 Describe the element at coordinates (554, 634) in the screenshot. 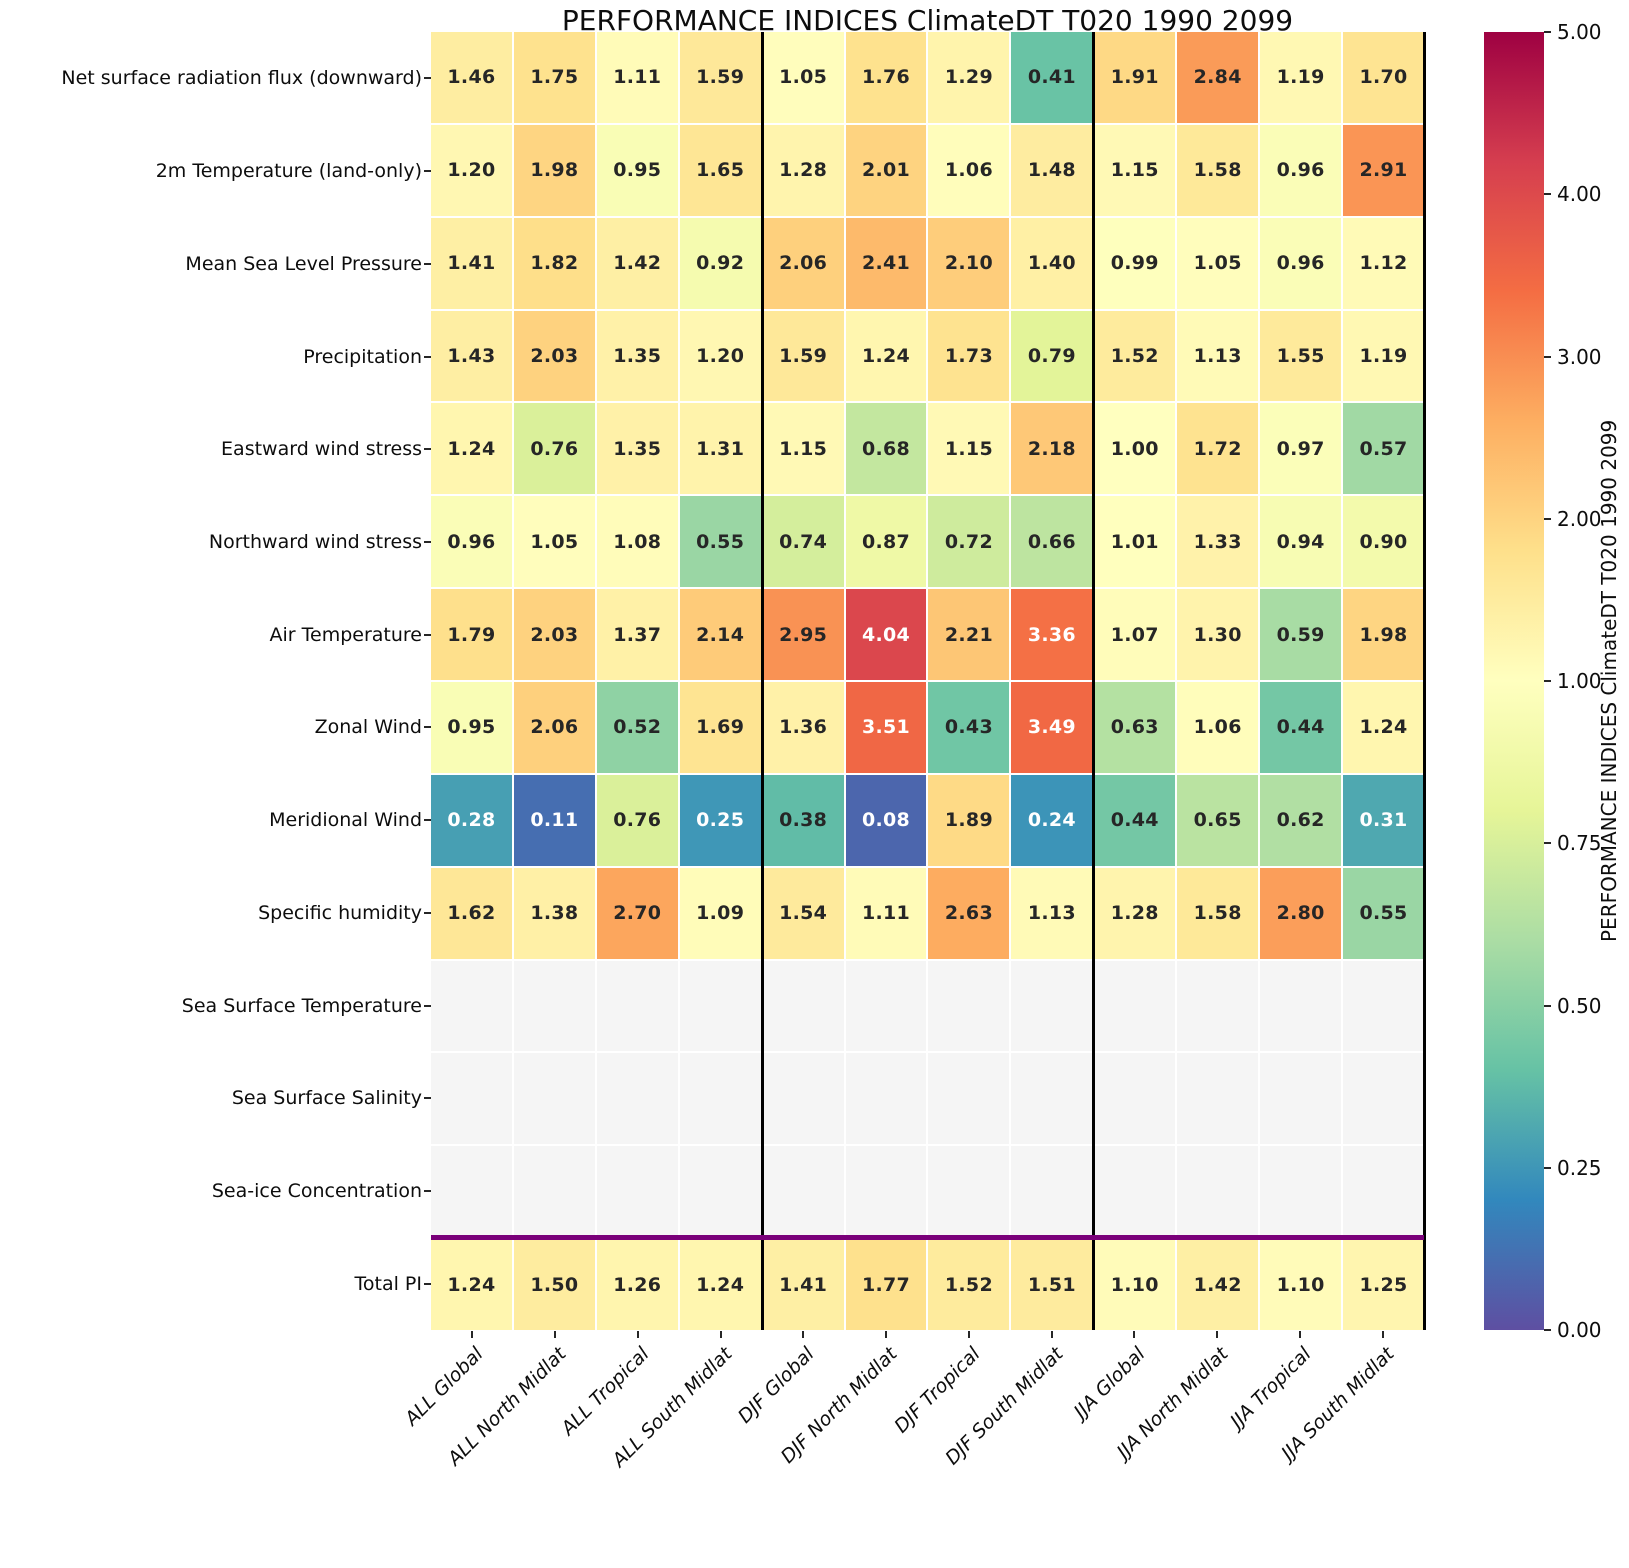

I see `heatmap-cell: 2.03` at that location.